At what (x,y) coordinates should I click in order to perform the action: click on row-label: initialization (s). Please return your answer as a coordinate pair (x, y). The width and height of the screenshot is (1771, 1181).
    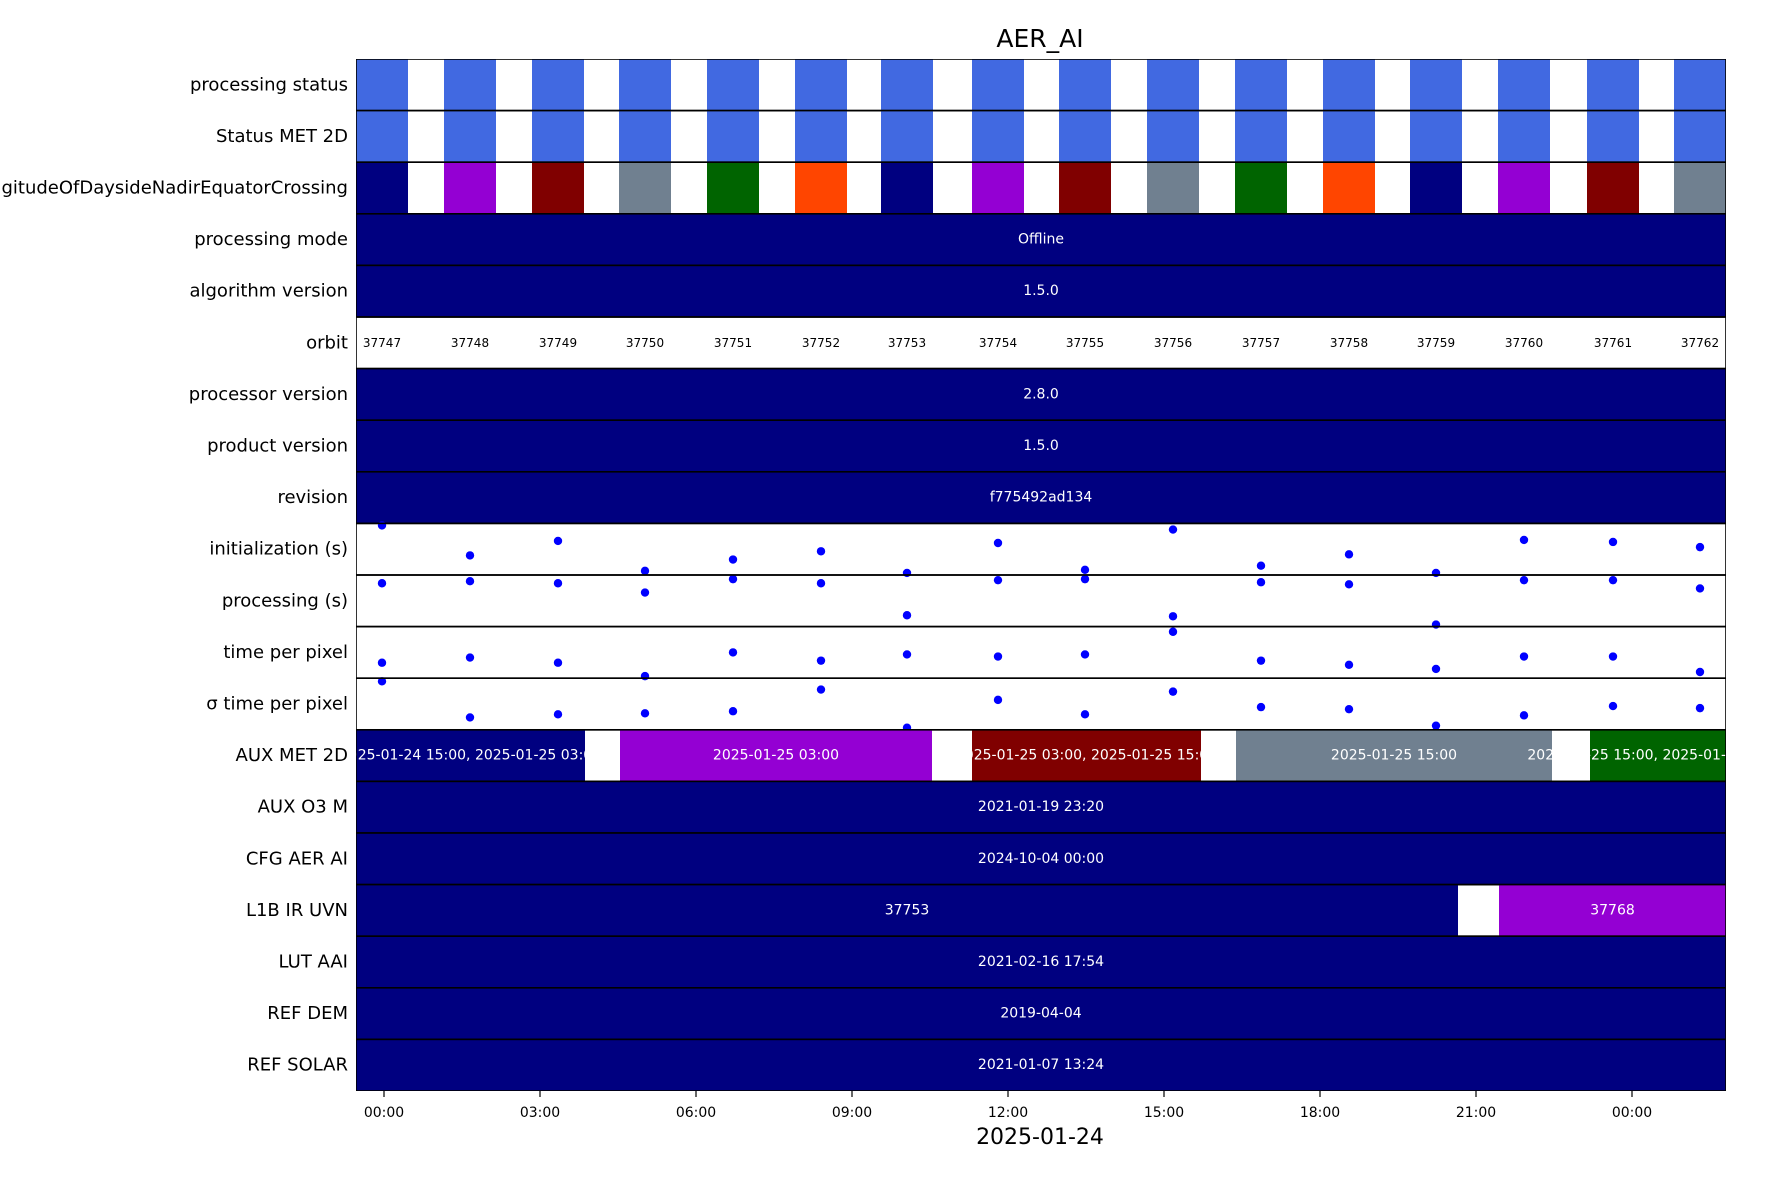
    Looking at the image, I should click on (278, 549).